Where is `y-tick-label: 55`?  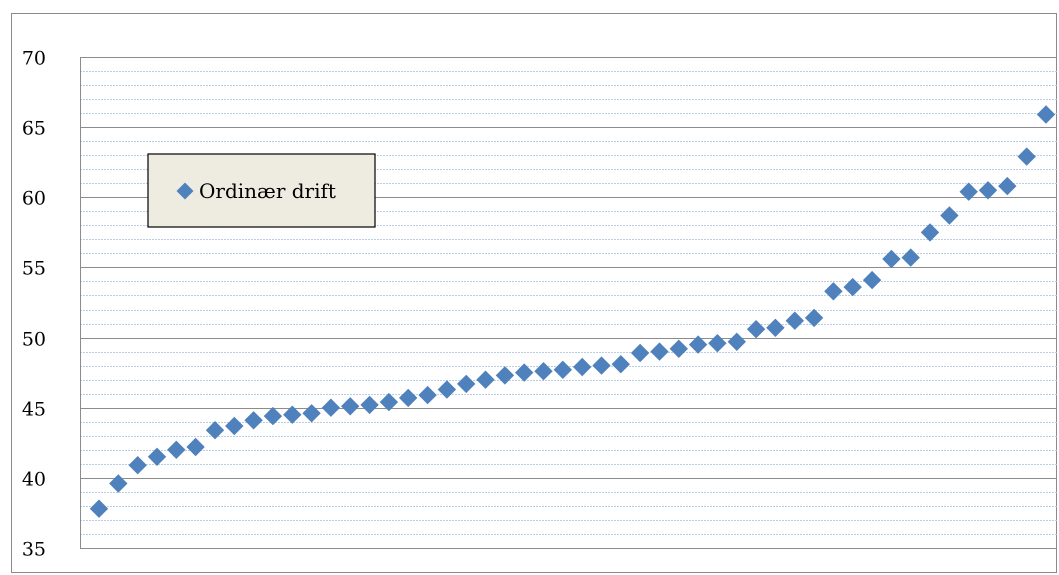 y-tick-label: 55 is located at coordinates (34, 269).